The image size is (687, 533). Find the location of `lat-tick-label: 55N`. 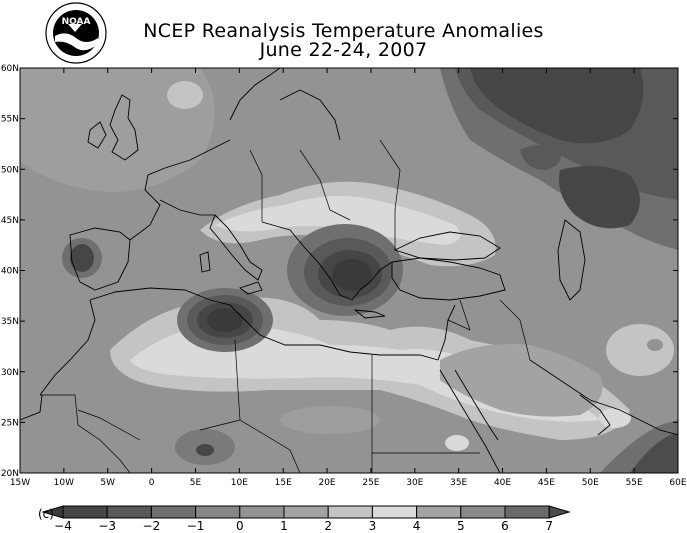

lat-tick-label: 55N is located at coordinates (10, 120).